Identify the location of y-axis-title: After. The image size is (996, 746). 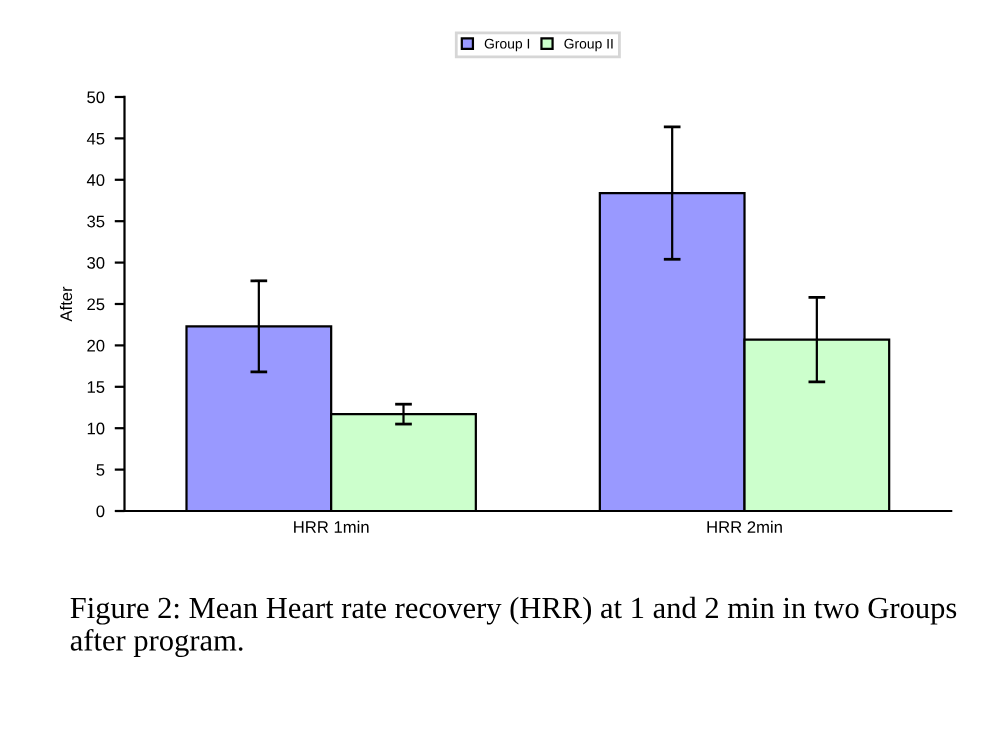
(66, 304).